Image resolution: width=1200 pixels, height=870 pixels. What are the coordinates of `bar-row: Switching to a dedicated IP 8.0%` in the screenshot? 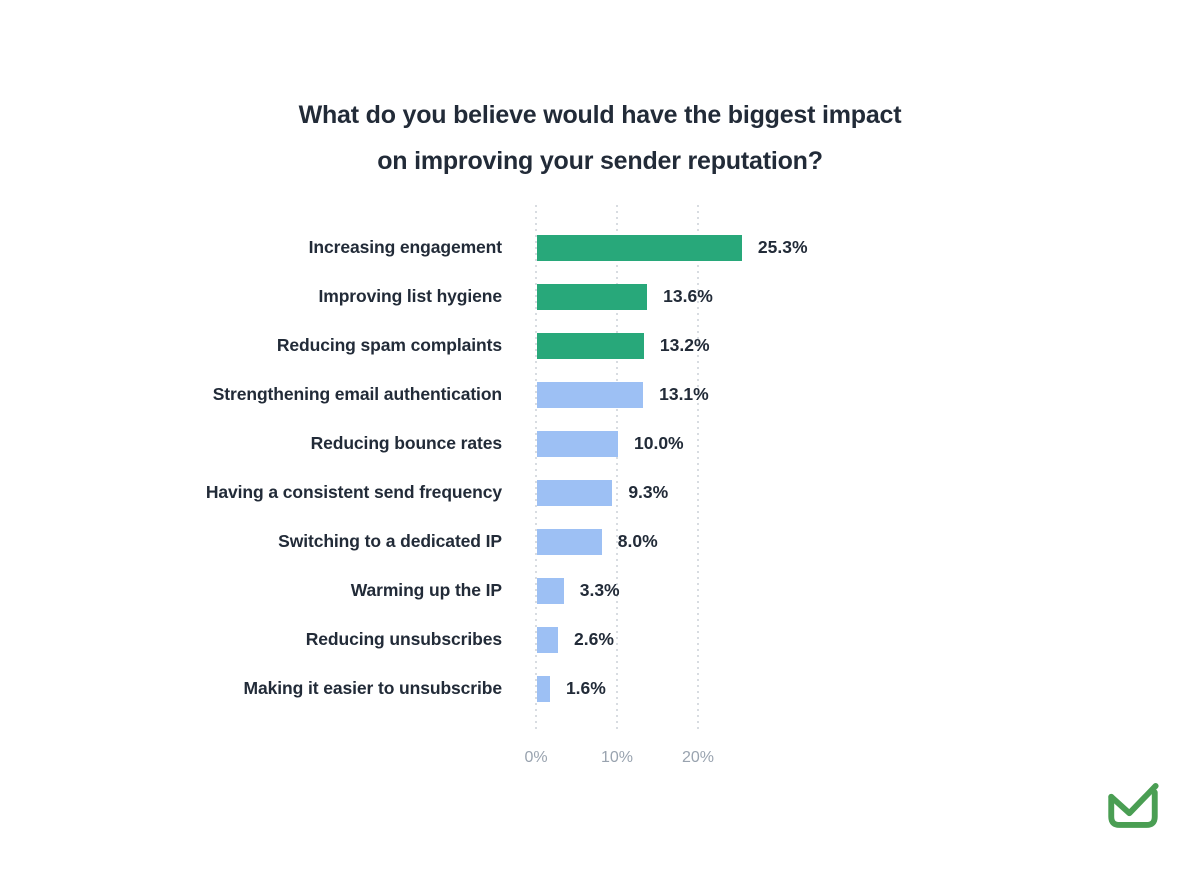 It's located at (600, 541).